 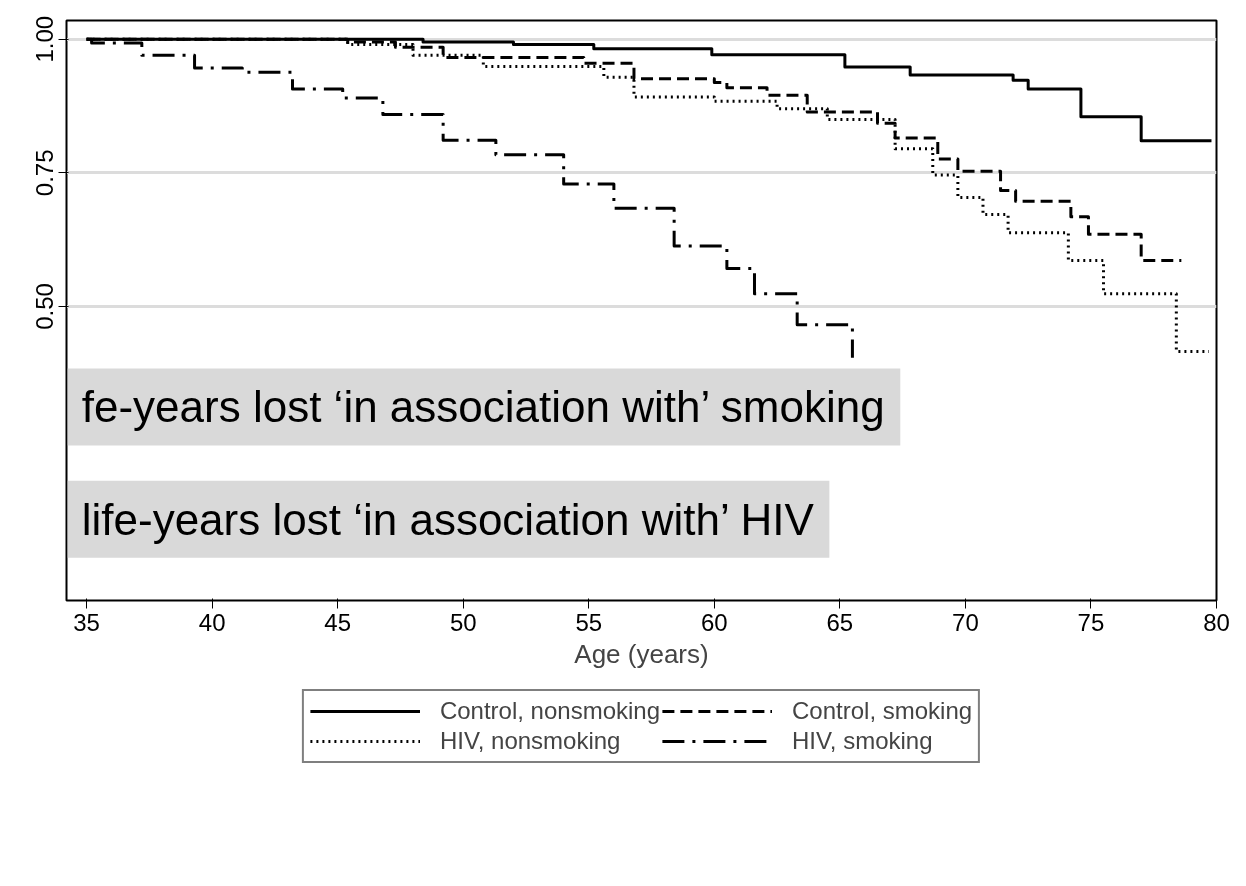 What do you see at coordinates (550, 711) in the screenshot?
I see `legend-label: Control, nonsmoking` at bounding box center [550, 711].